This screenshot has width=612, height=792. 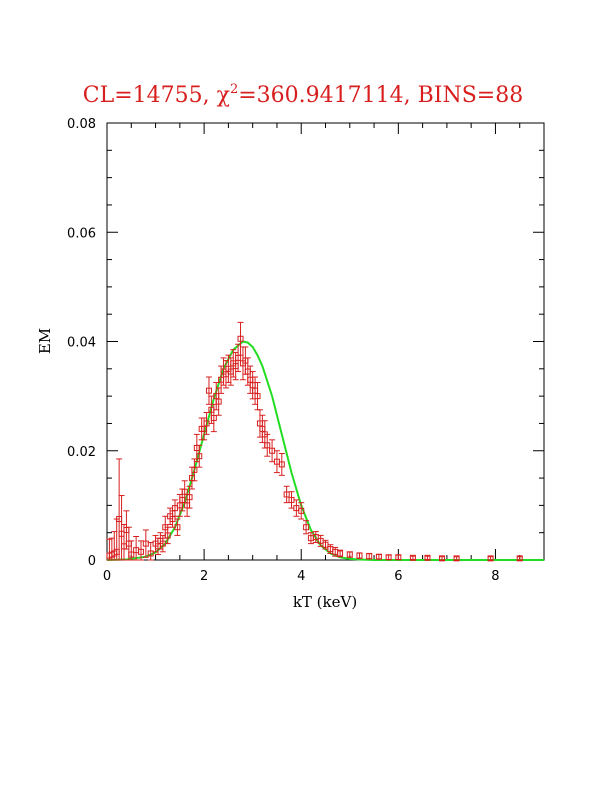 What do you see at coordinates (204, 576) in the screenshot?
I see `x-tick-label: 2` at bounding box center [204, 576].